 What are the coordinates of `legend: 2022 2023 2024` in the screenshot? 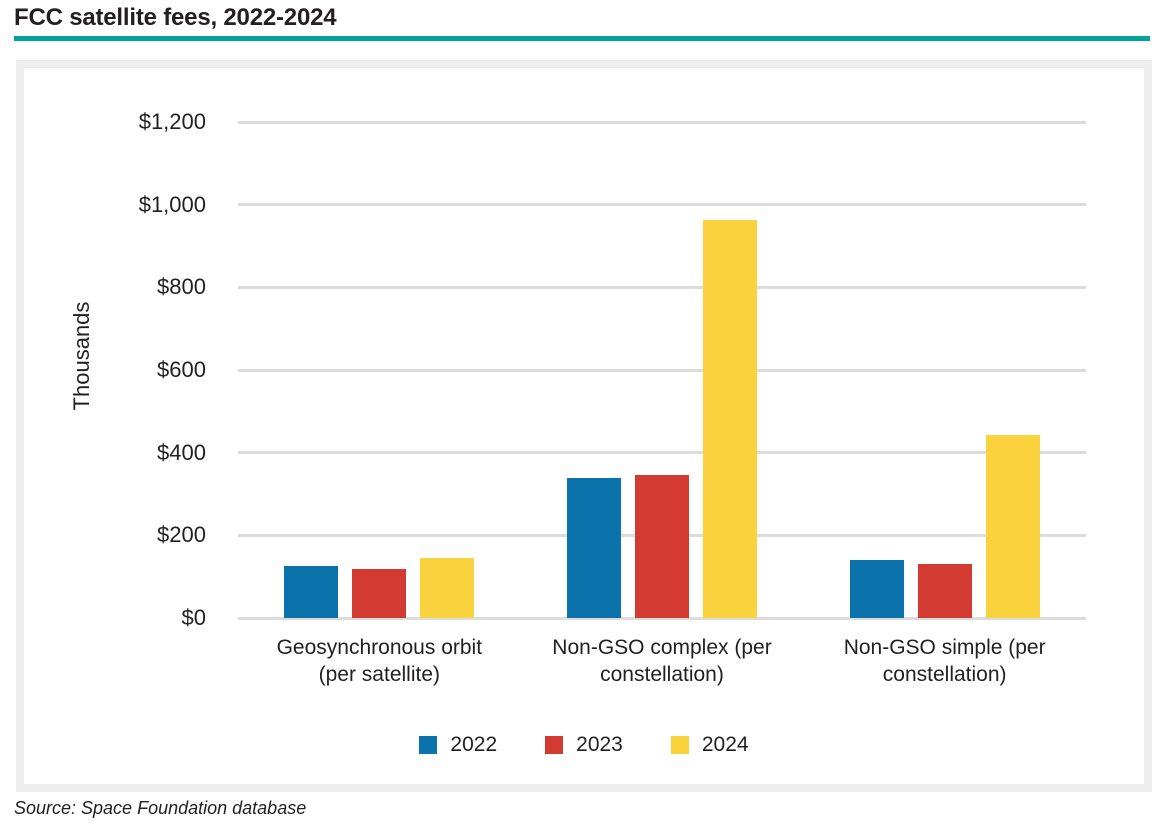 It's located at (584, 745).